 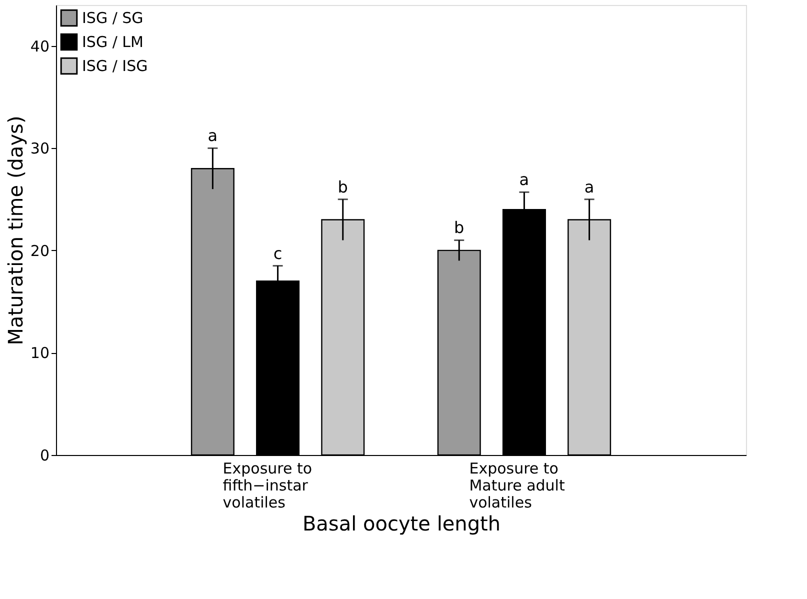 I want to click on y-axis-title: Maturation time (days), so click(x=15, y=231).